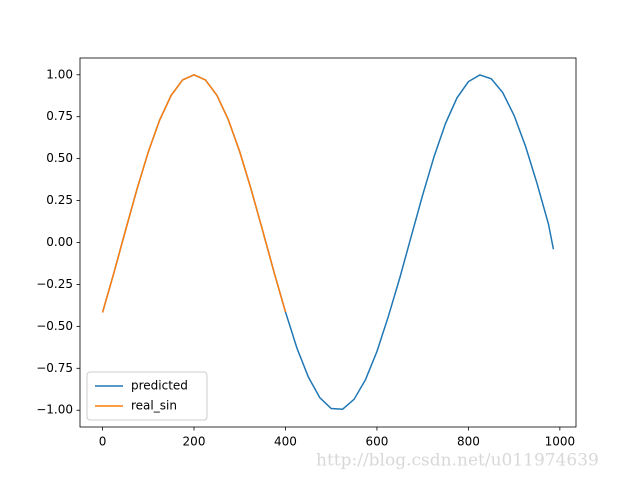  What do you see at coordinates (59, 158) in the screenshot?
I see `y-tick-label: 0.50` at bounding box center [59, 158].